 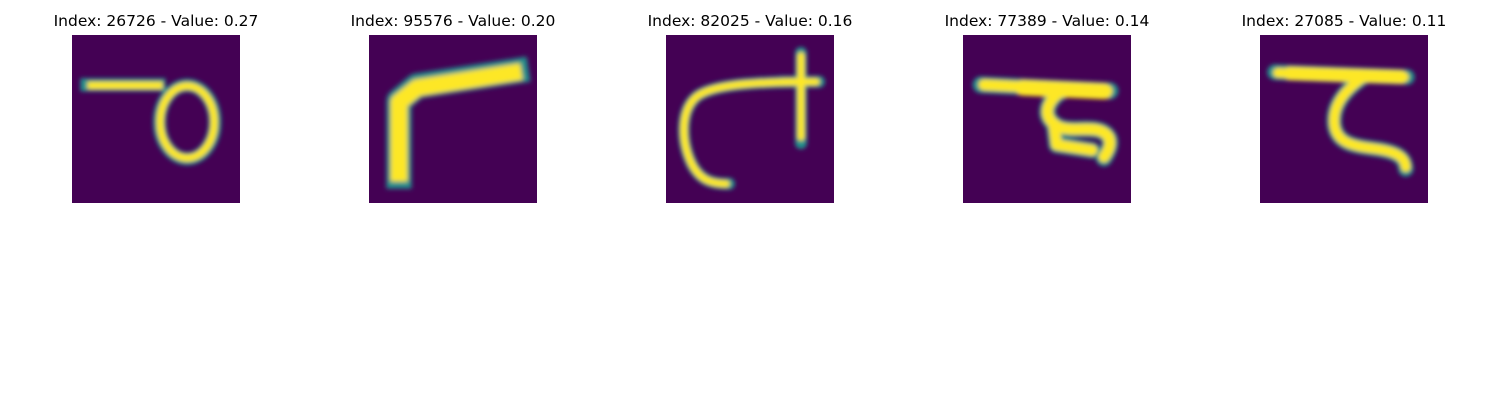 I want to click on panel-title: Index: 95576 - Value: 0.20, so click(x=453, y=21).